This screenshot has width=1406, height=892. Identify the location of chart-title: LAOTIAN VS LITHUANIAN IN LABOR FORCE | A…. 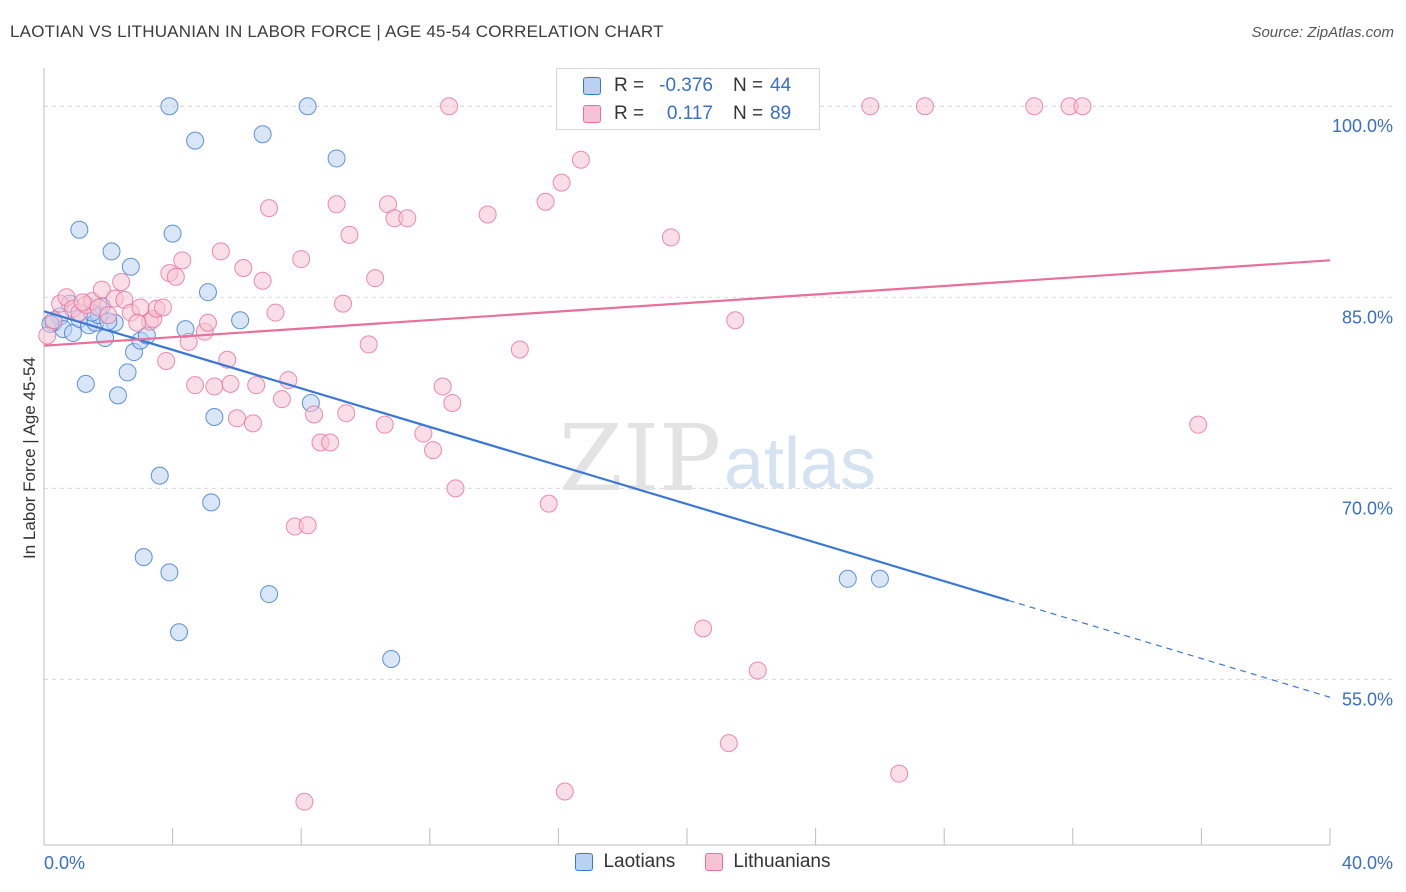
(337, 31).